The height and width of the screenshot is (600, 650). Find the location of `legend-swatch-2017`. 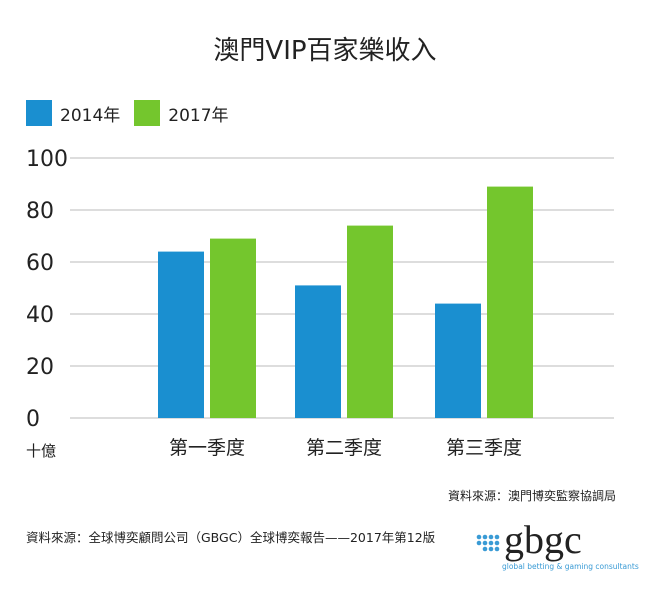

legend-swatch-2017 is located at coordinates (147, 113).